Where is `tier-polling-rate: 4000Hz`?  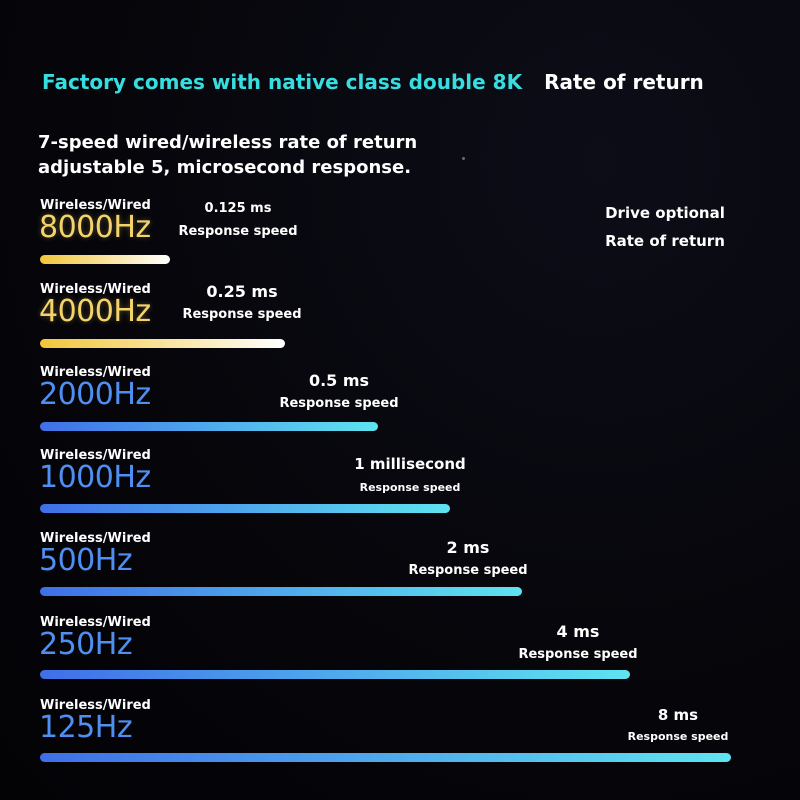 tier-polling-rate: 4000Hz is located at coordinates (95, 311).